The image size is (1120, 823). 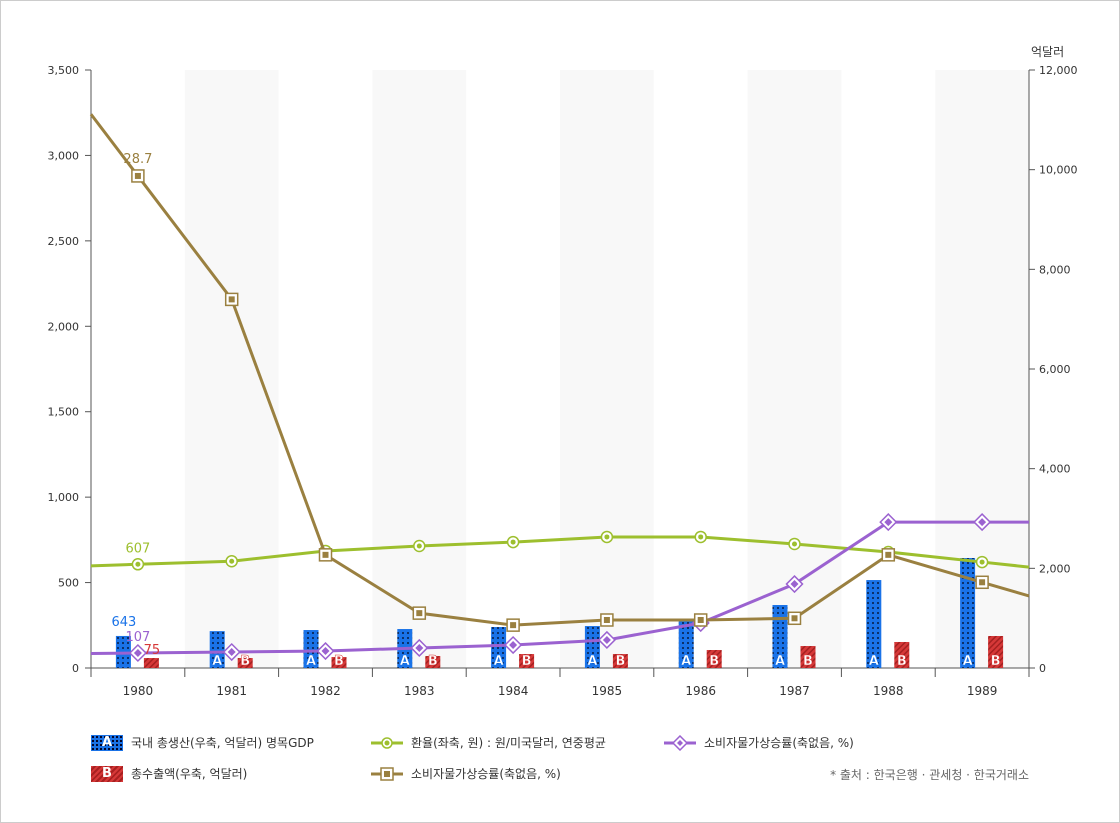 I want to click on right-tick-label: 0, so click(x=1042, y=668).